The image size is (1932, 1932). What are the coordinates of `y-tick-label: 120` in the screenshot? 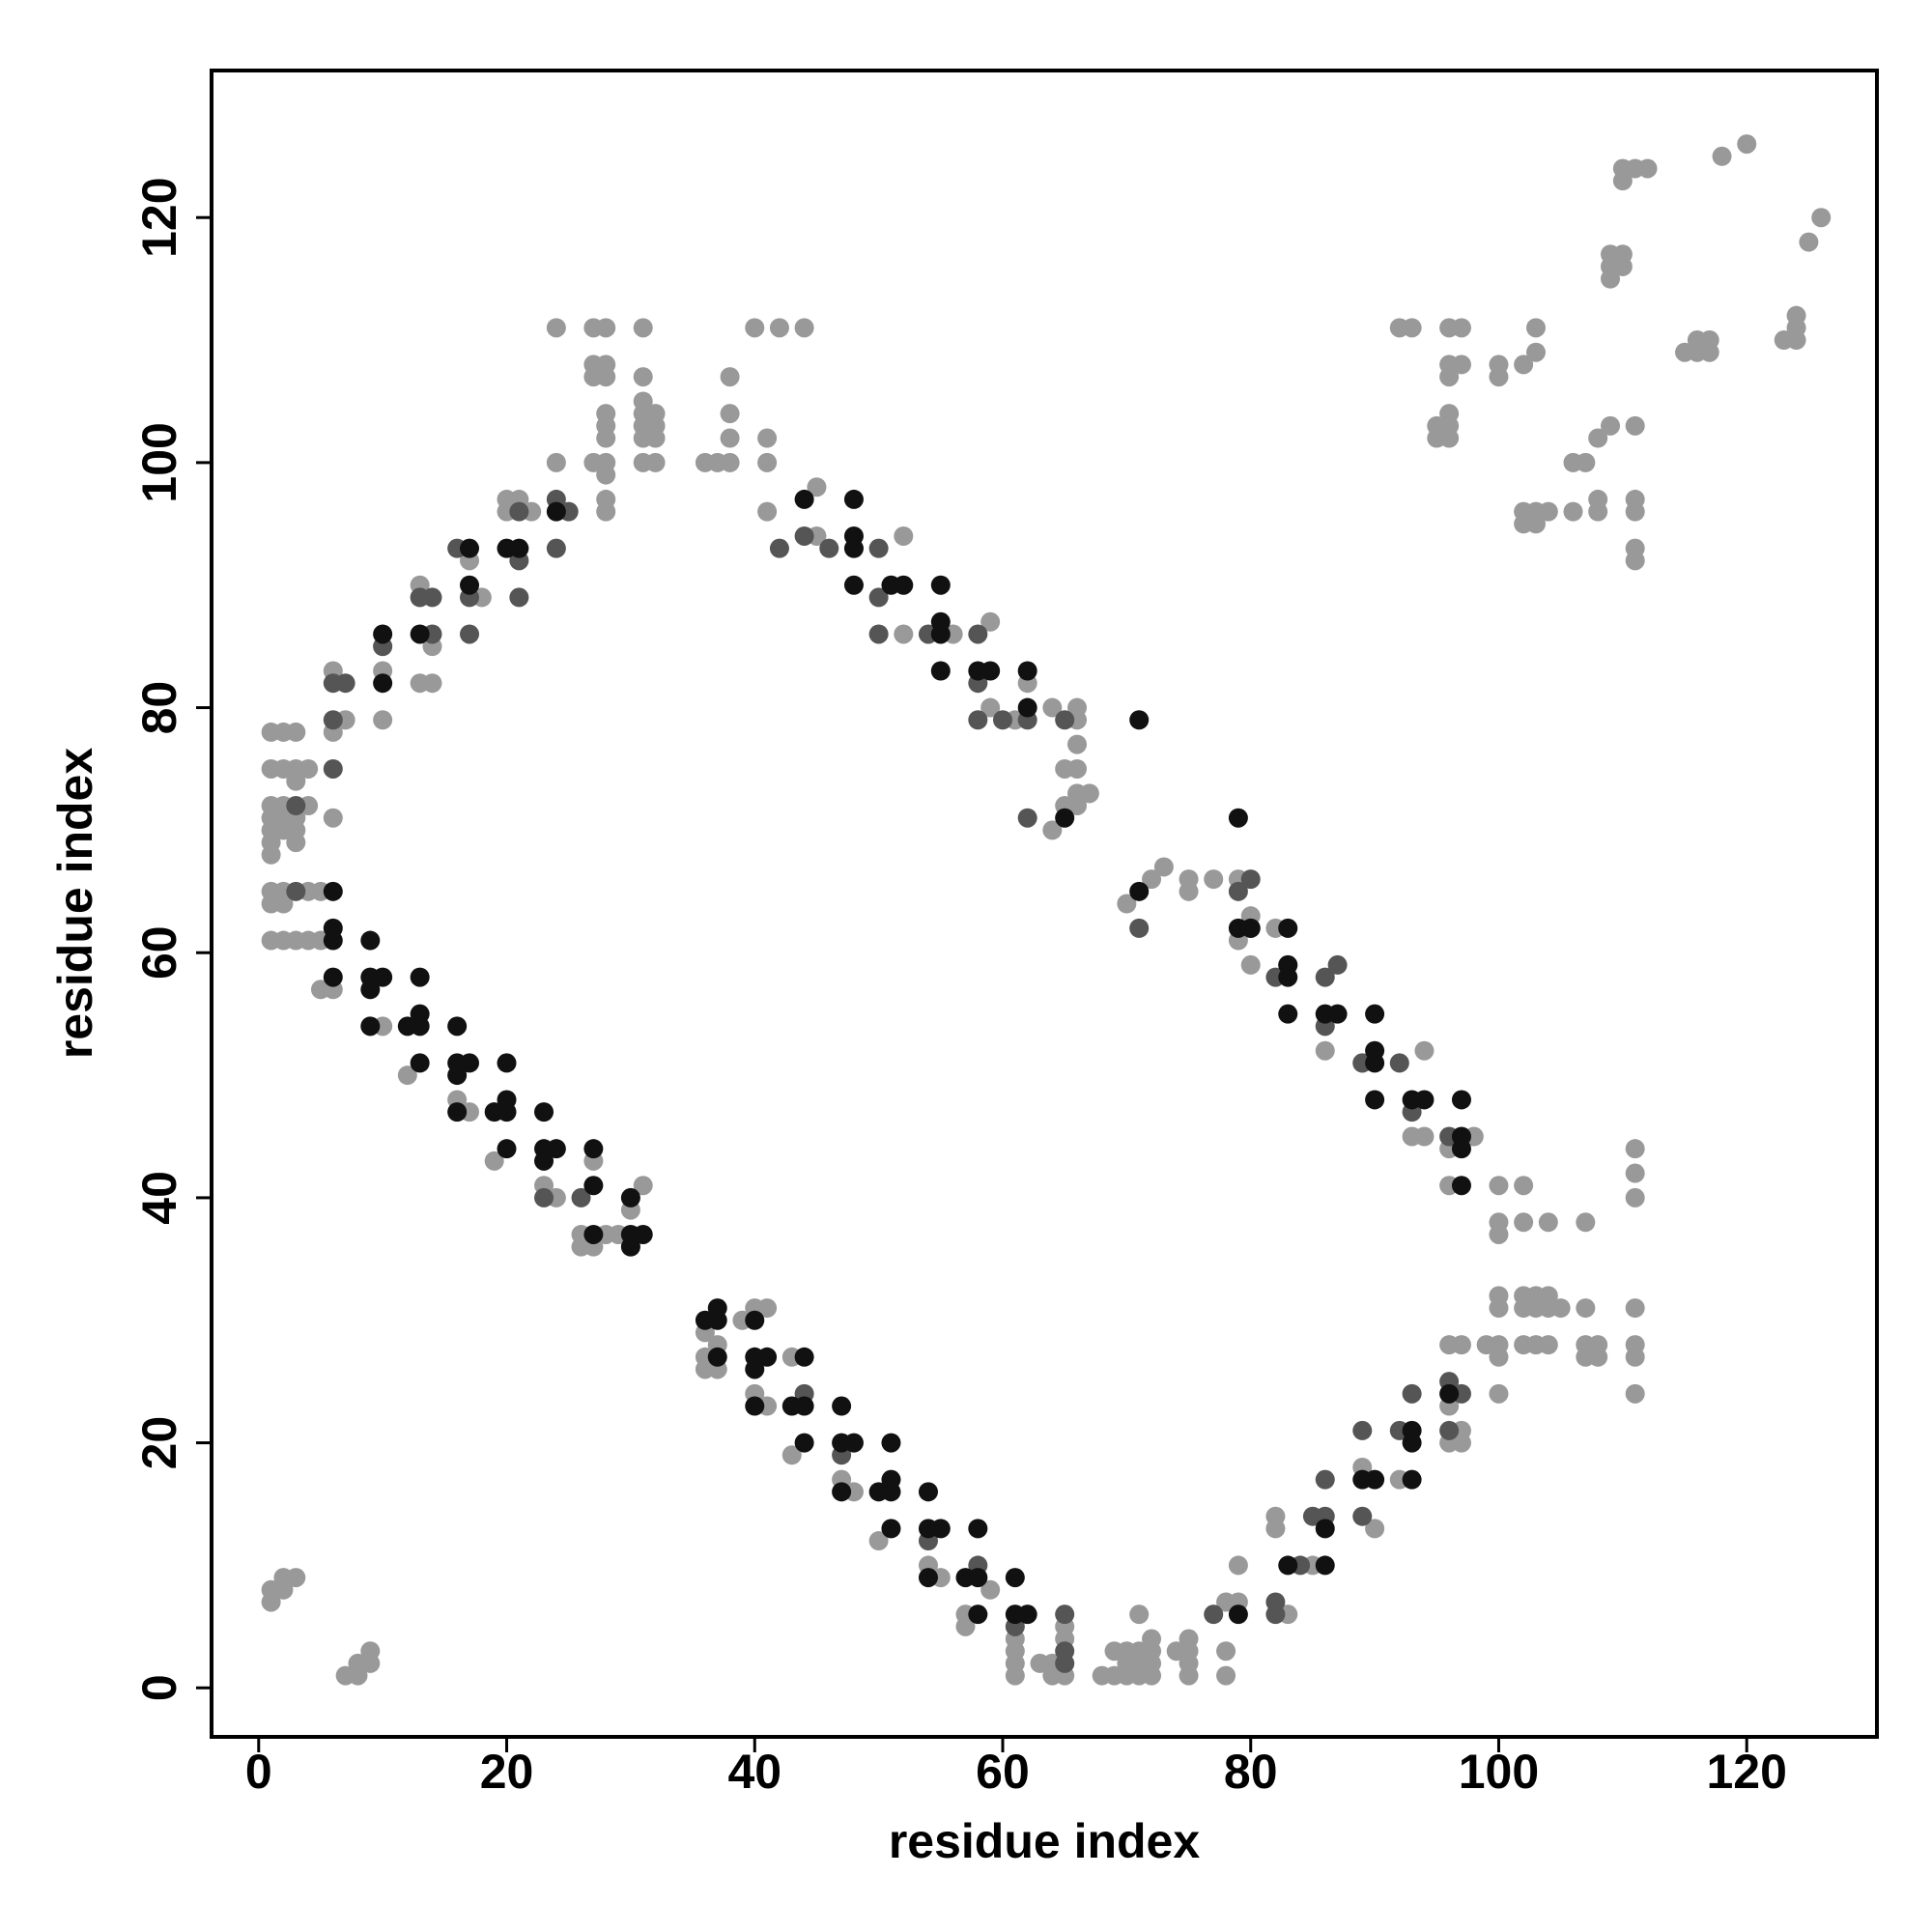 It's located at (159, 217).